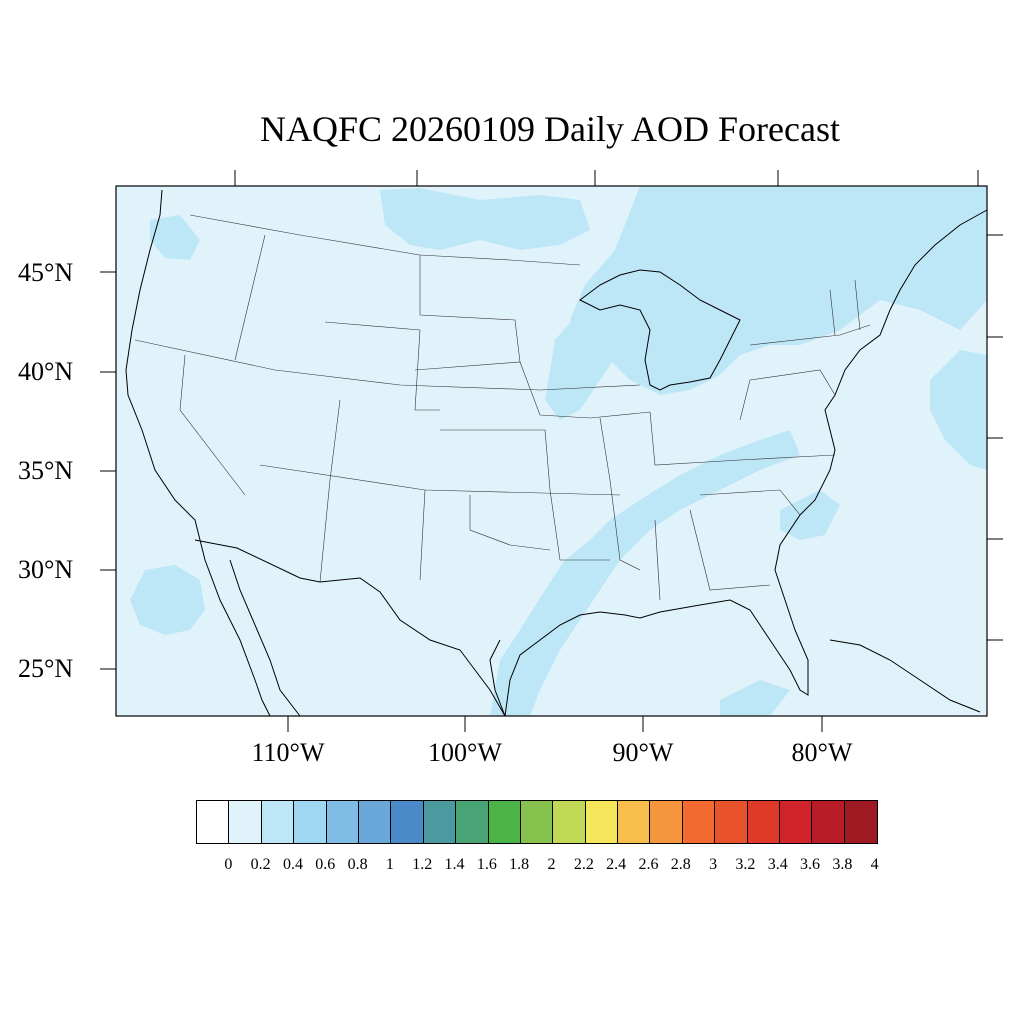 This screenshot has width=1024, height=1024. Describe the element at coordinates (454, 864) in the screenshot. I see `colorbar-tick-label: 1.4` at that location.